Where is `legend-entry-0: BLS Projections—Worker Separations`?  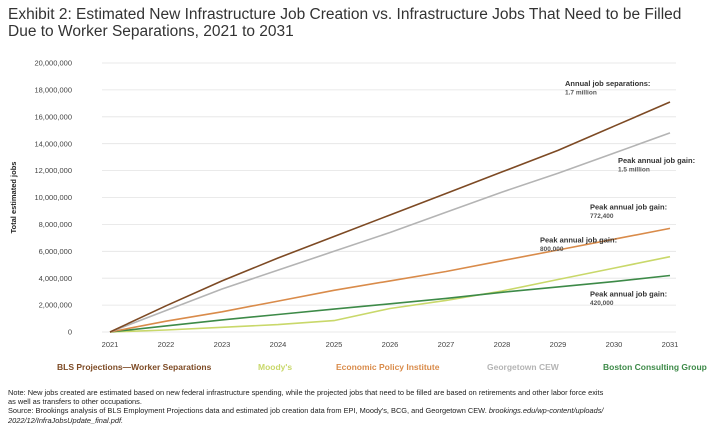 legend-entry-0: BLS Projections—Worker Separations is located at coordinates (134, 367).